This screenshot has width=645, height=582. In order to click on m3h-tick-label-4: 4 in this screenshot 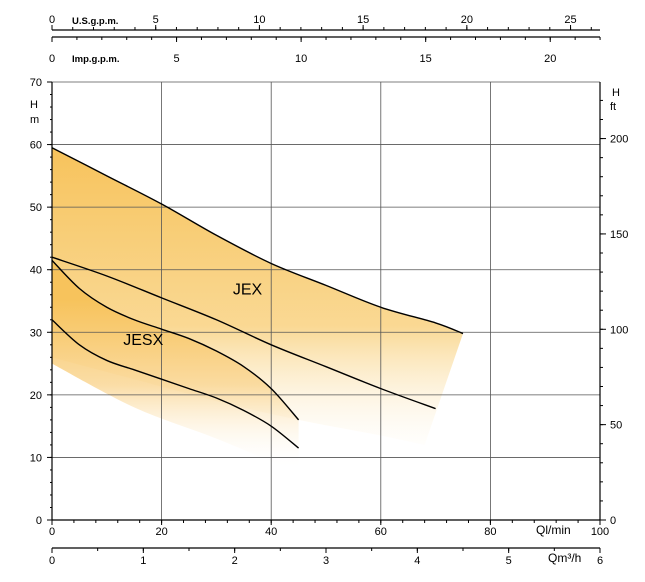, I will do `click(417, 561)`.